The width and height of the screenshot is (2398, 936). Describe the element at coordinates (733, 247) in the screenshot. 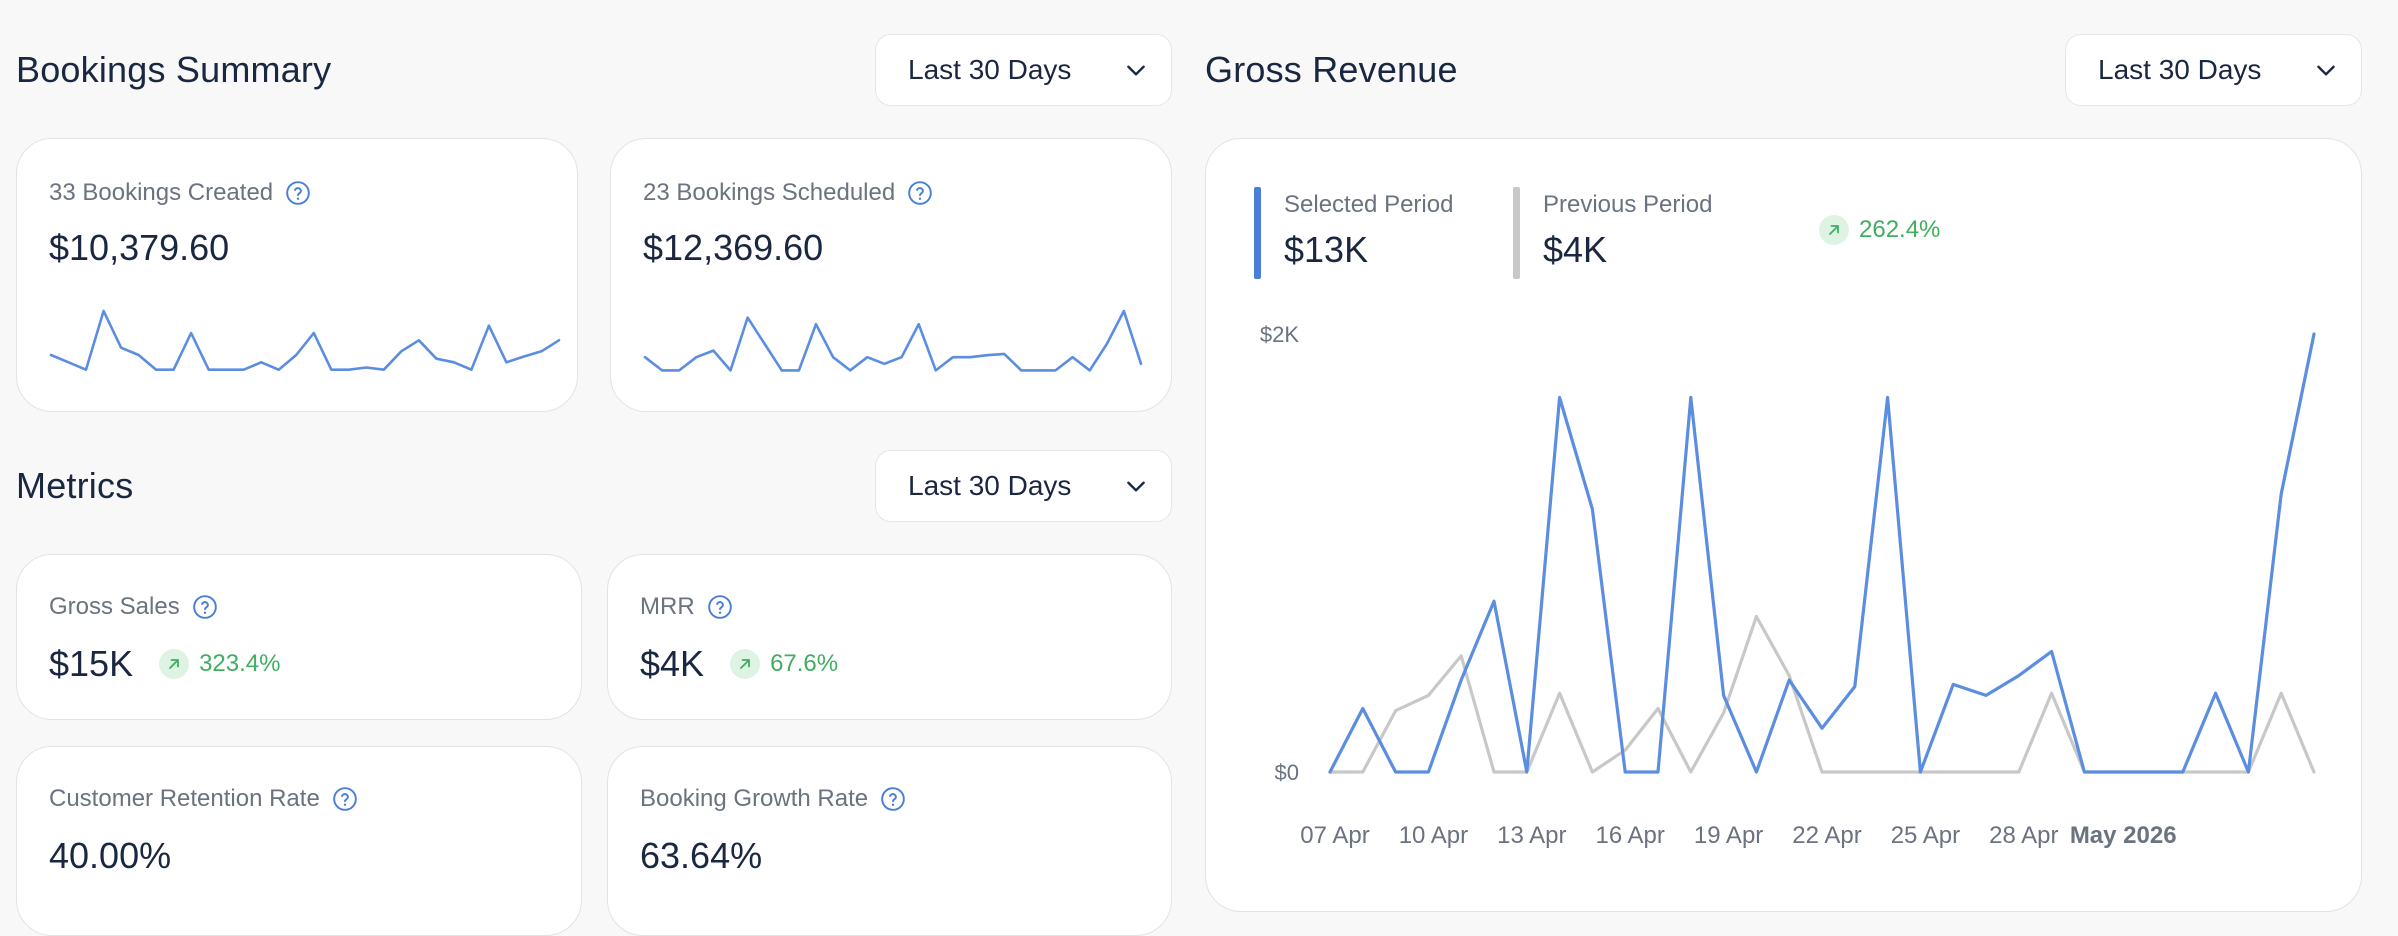

I see `bookings-scheduled-value: $12,369.60` at that location.